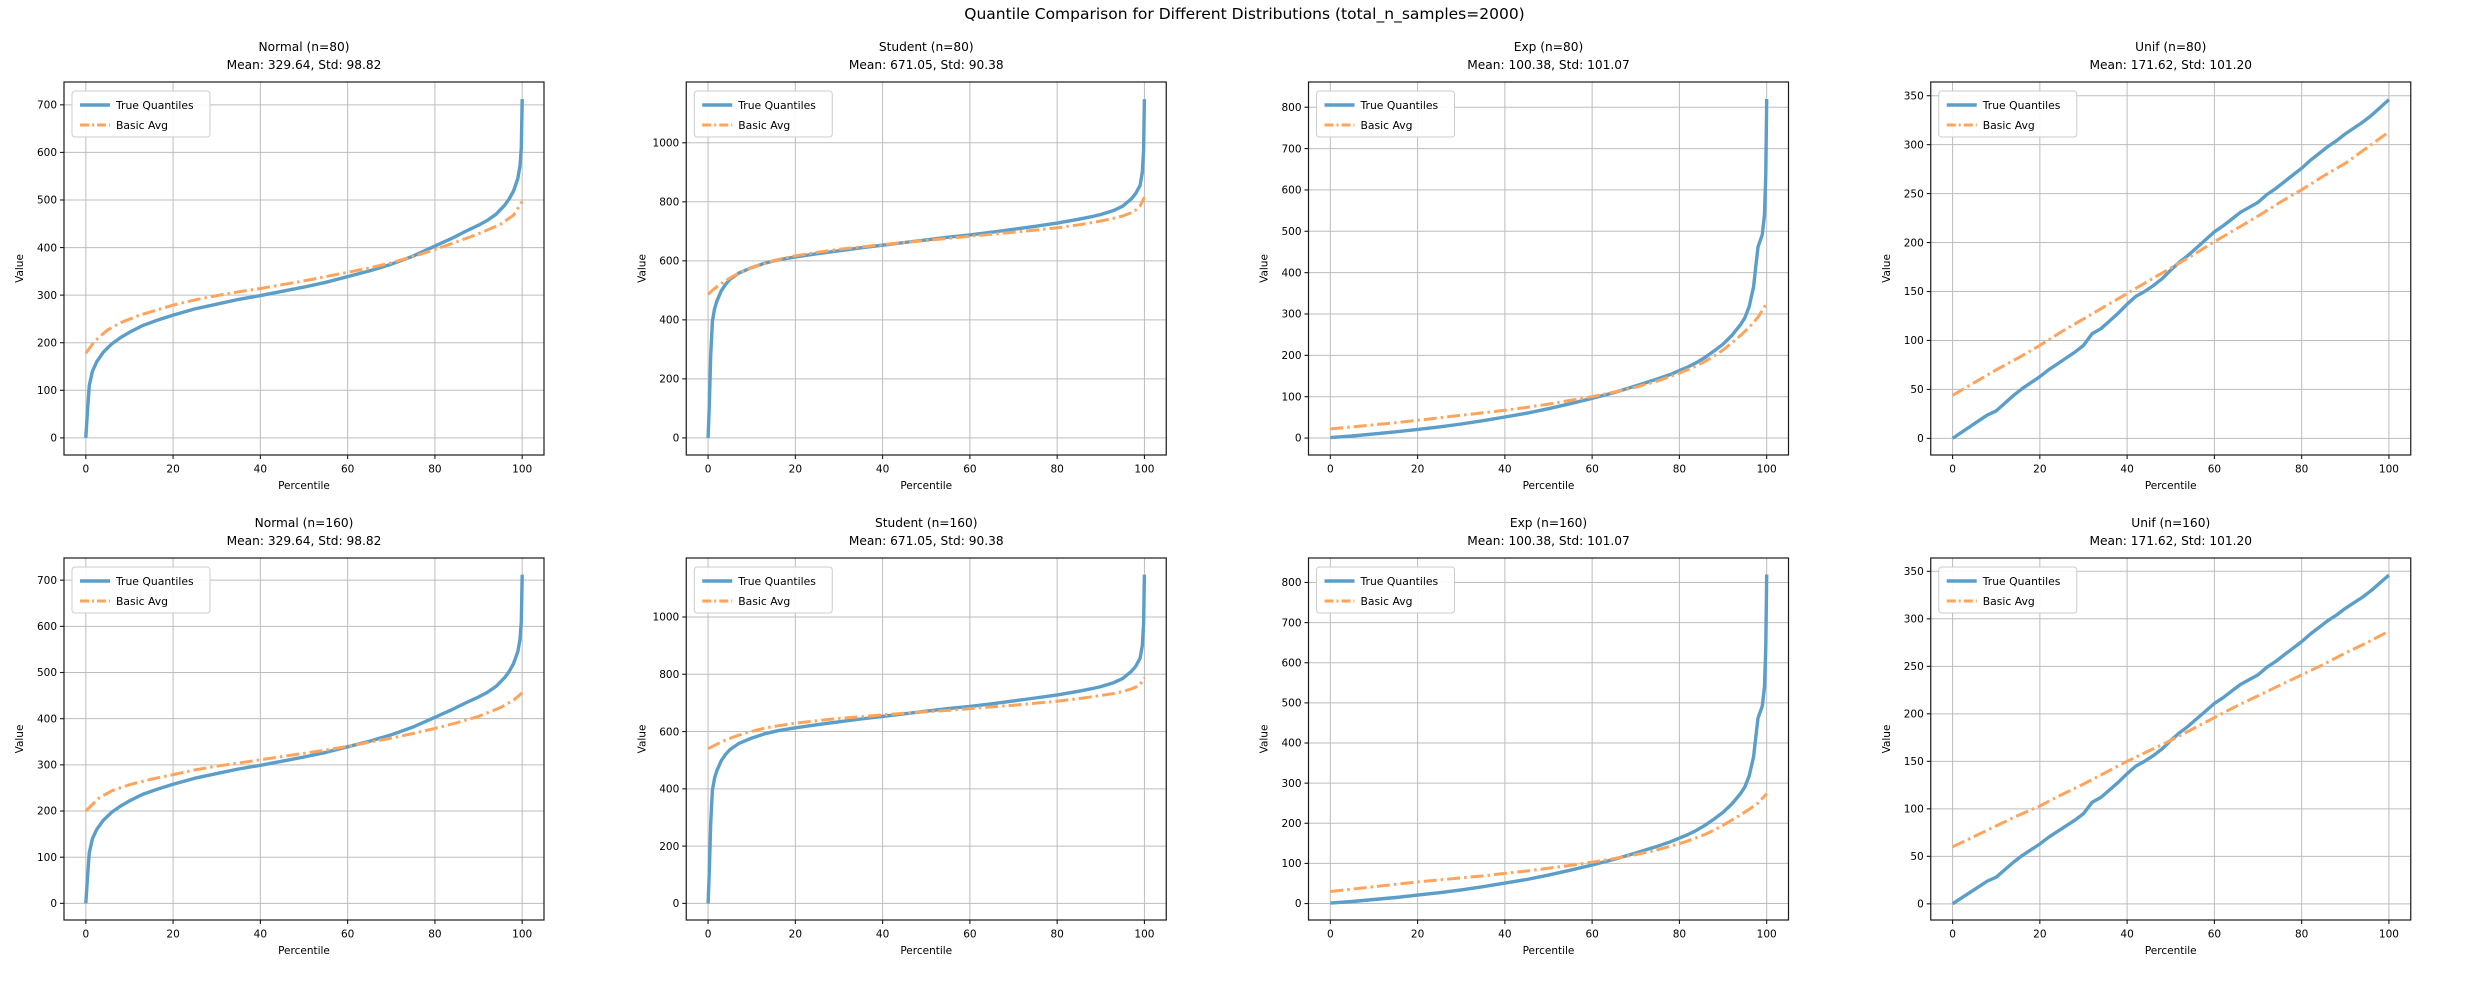 The image size is (2489, 985). I want to click on y-tick-label: 150, so click(1914, 292).